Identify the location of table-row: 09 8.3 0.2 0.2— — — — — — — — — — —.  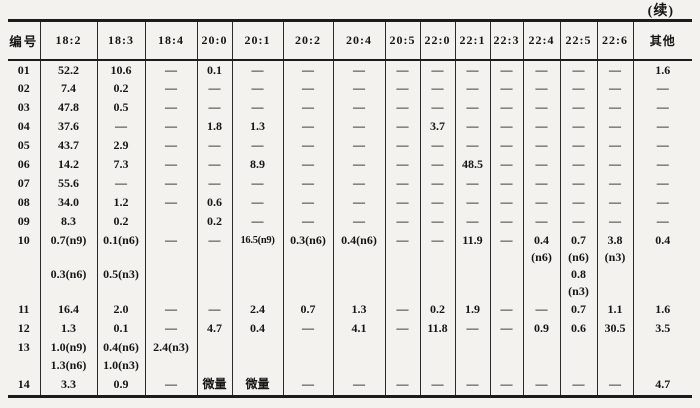
(350, 221).